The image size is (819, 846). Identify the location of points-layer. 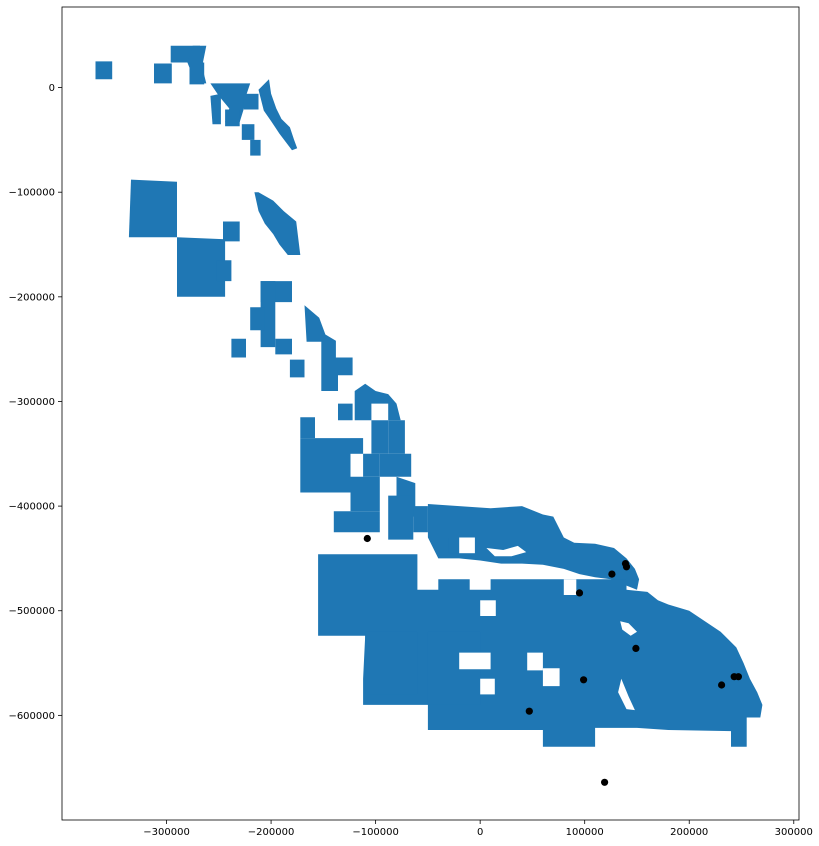
(553, 660).